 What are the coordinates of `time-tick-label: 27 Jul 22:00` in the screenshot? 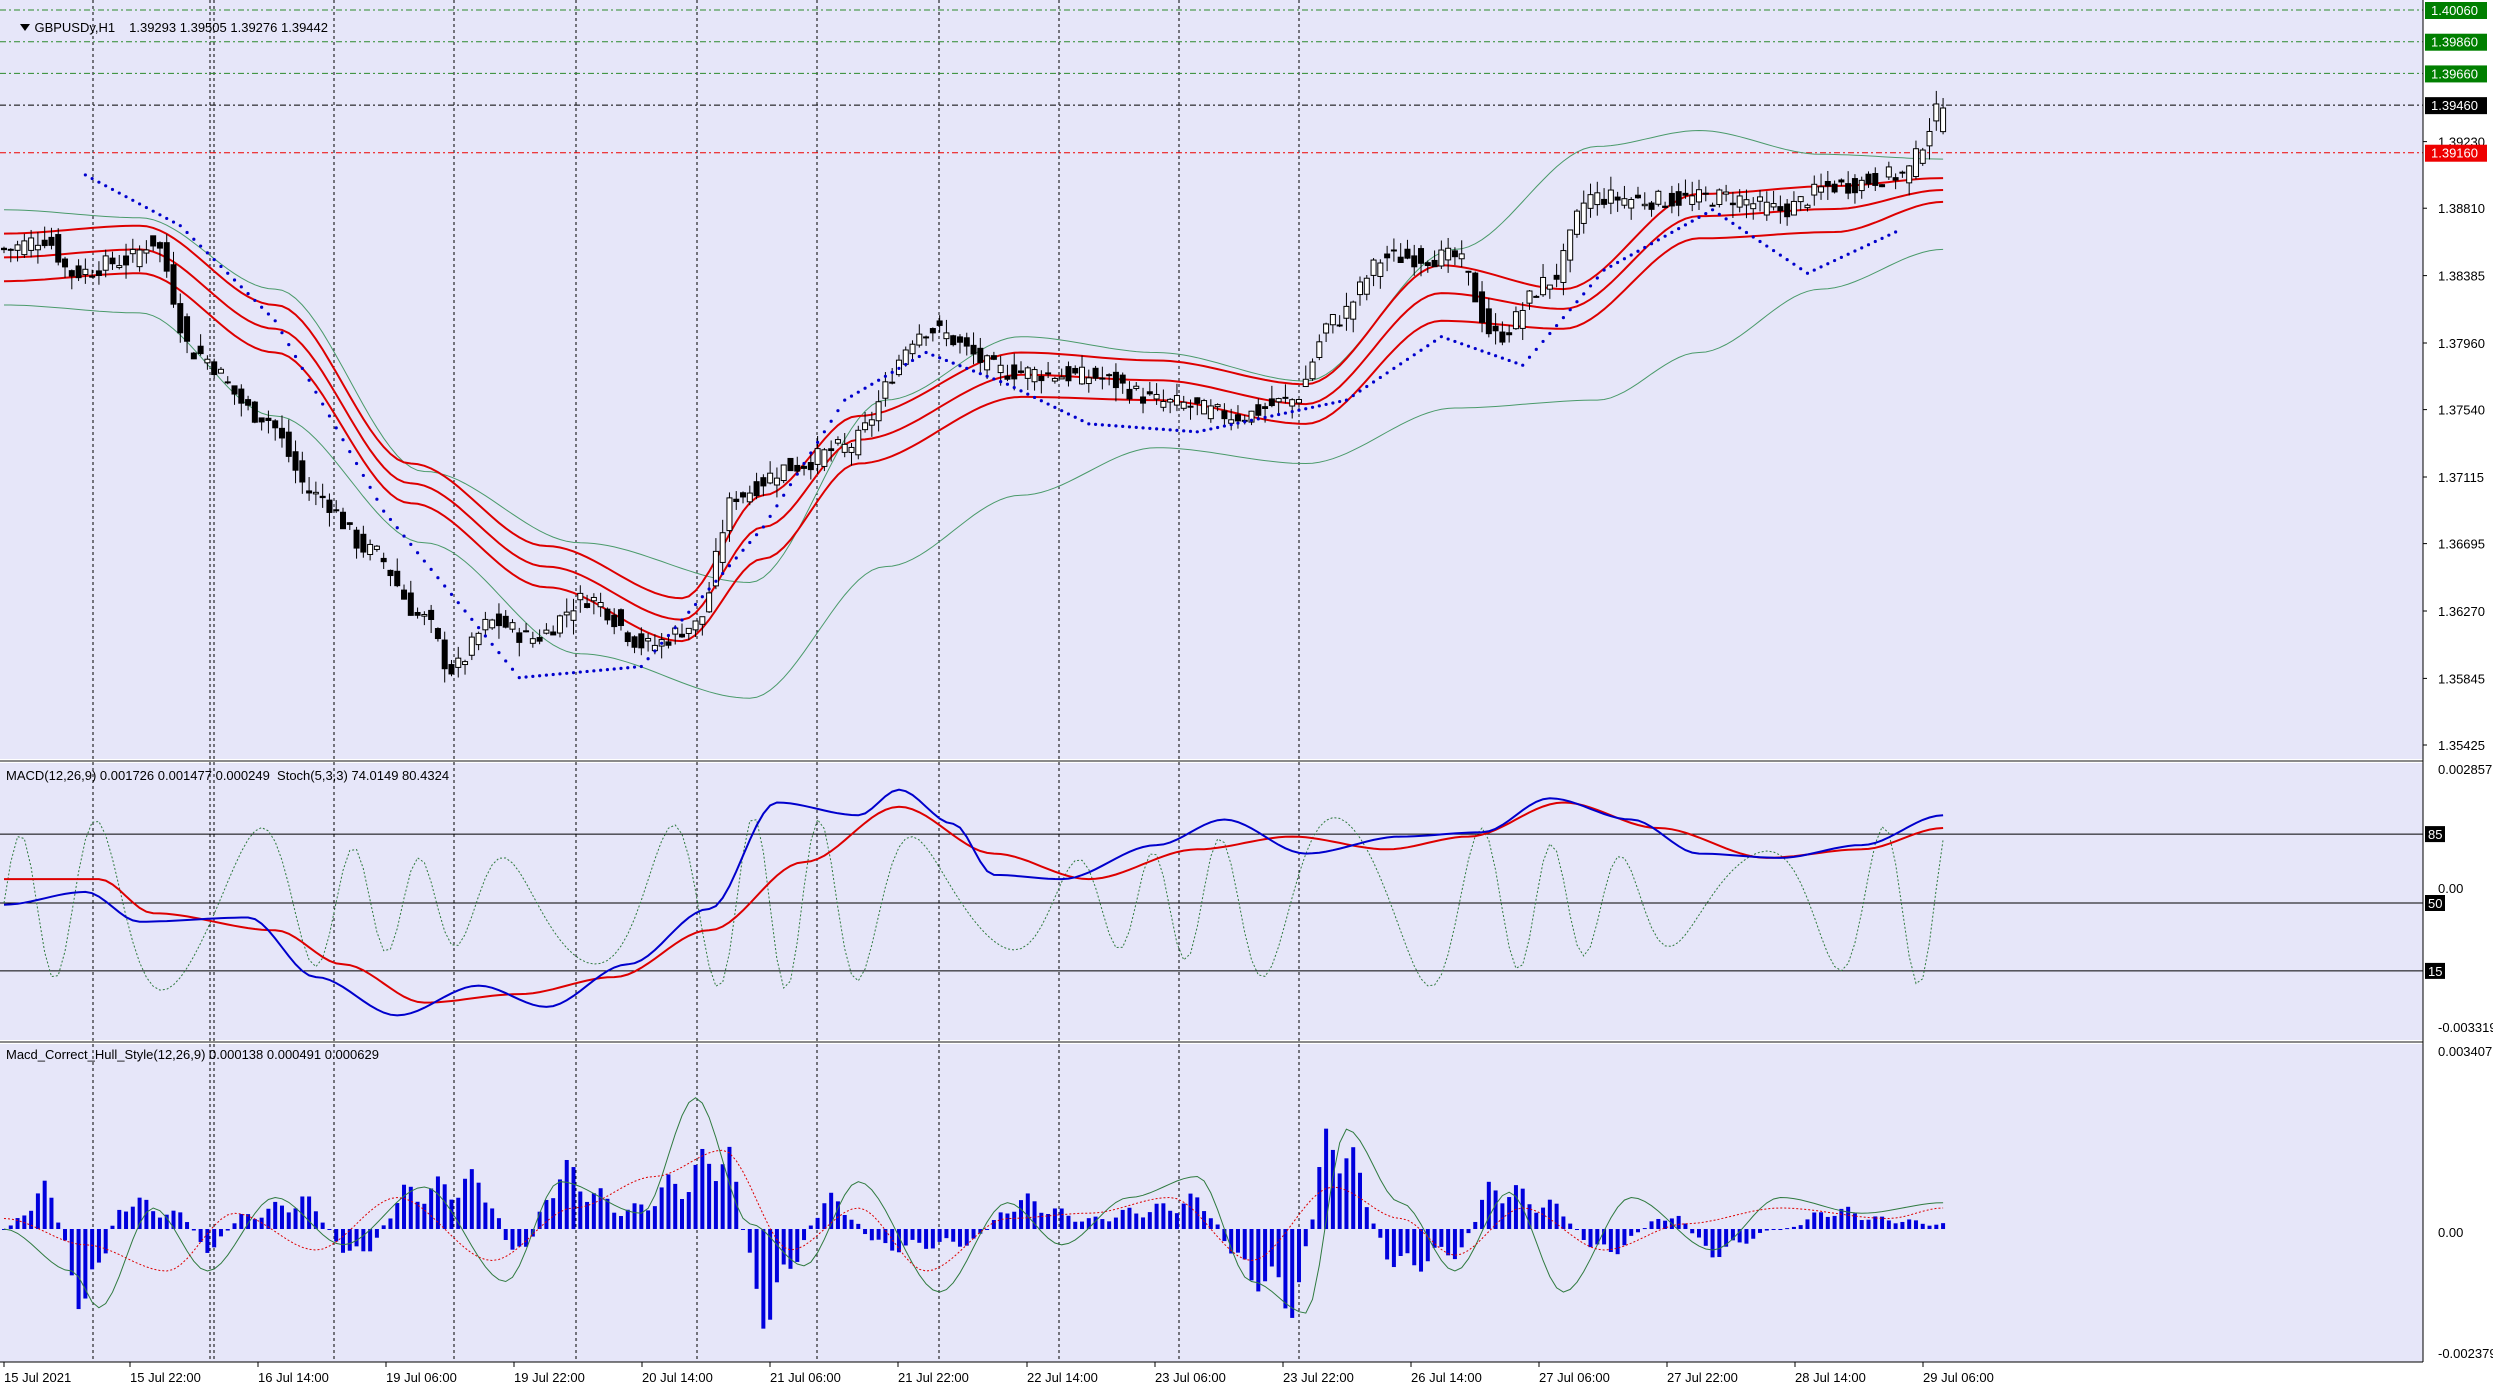 It's located at (1702, 1377).